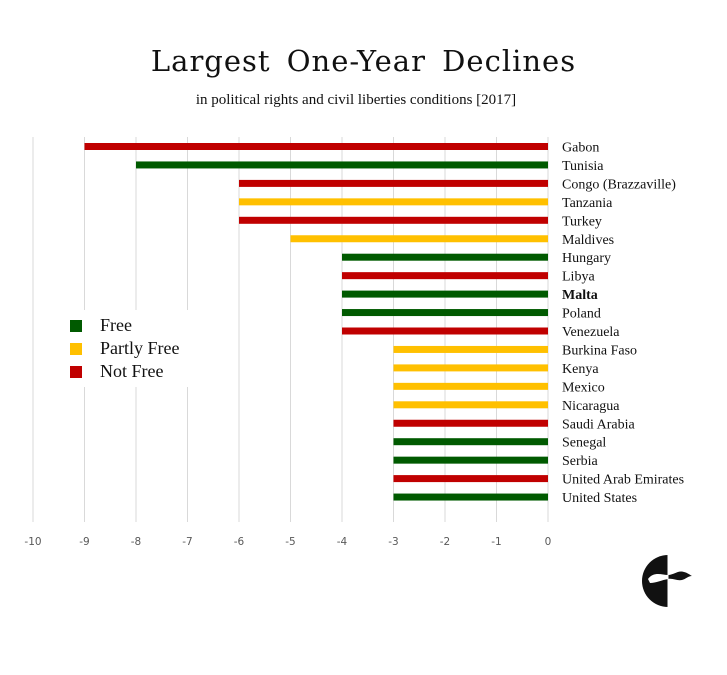 The width and height of the screenshot is (727, 675). What do you see at coordinates (140, 348) in the screenshot?
I see `legend-label: Partly Free` at bounding box center [140, 348].